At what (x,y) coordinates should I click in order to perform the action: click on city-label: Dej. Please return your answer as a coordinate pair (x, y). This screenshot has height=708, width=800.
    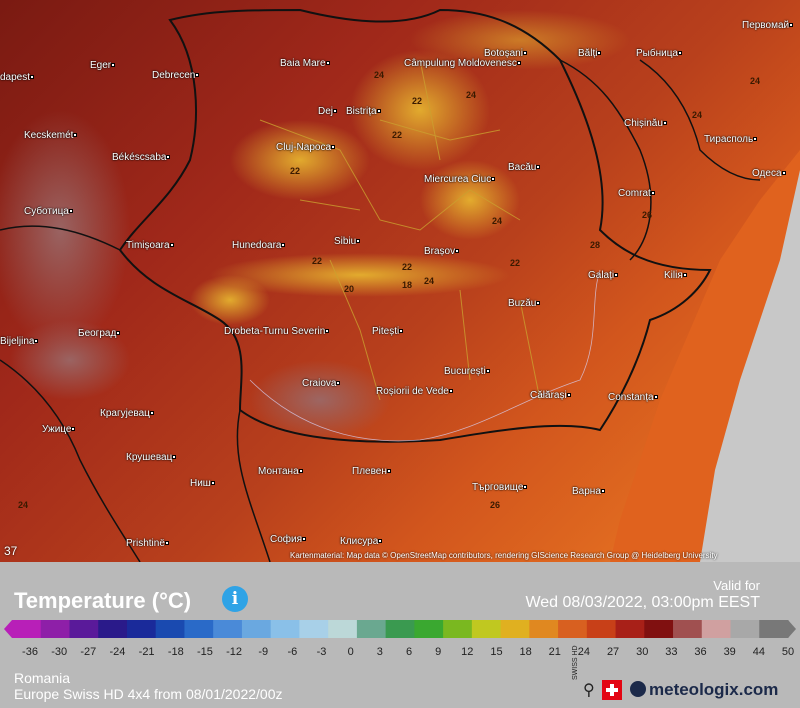
    Looking at the image, I should click on (328, 111).